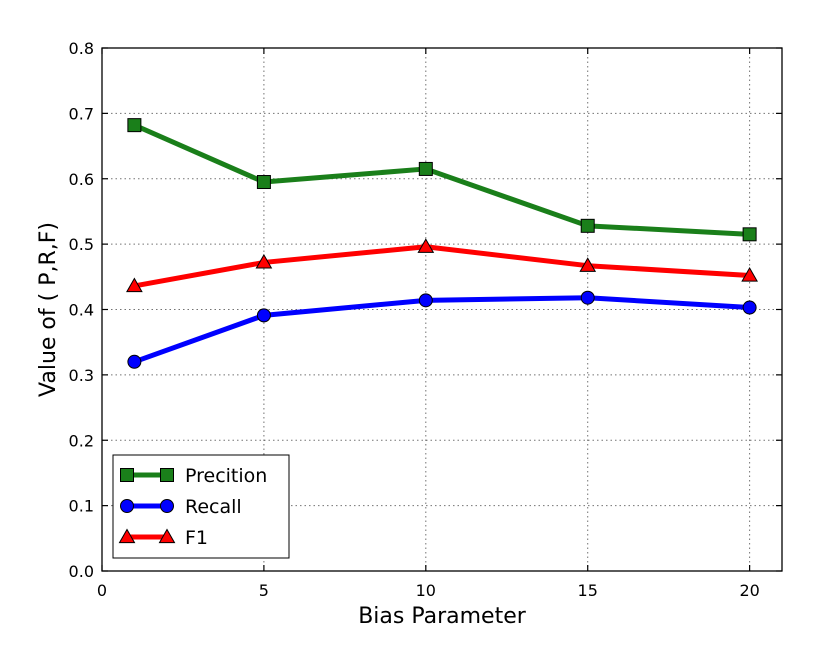 This screenshot has height=660, width=822. Describe the element at coordinates (749, 590) in the screenshot. I see `x-tick-label: 20` at that location.